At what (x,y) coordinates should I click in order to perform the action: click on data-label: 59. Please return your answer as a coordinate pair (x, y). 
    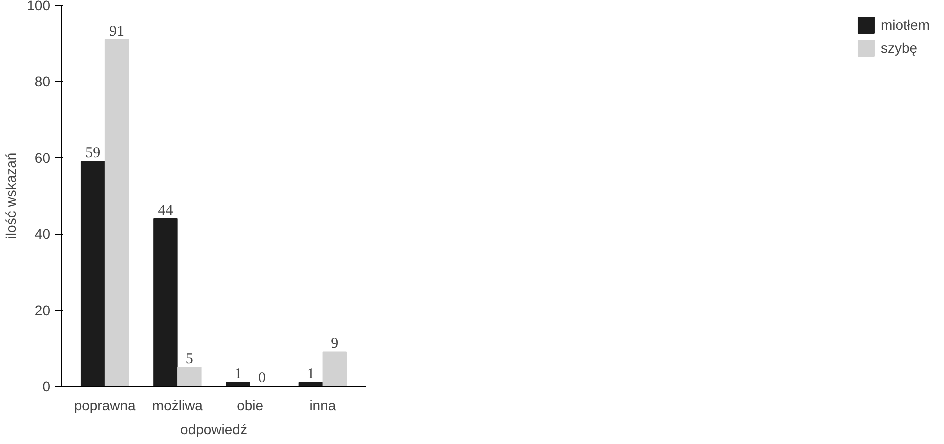
    Looking at the image, I should click on (93, 154).